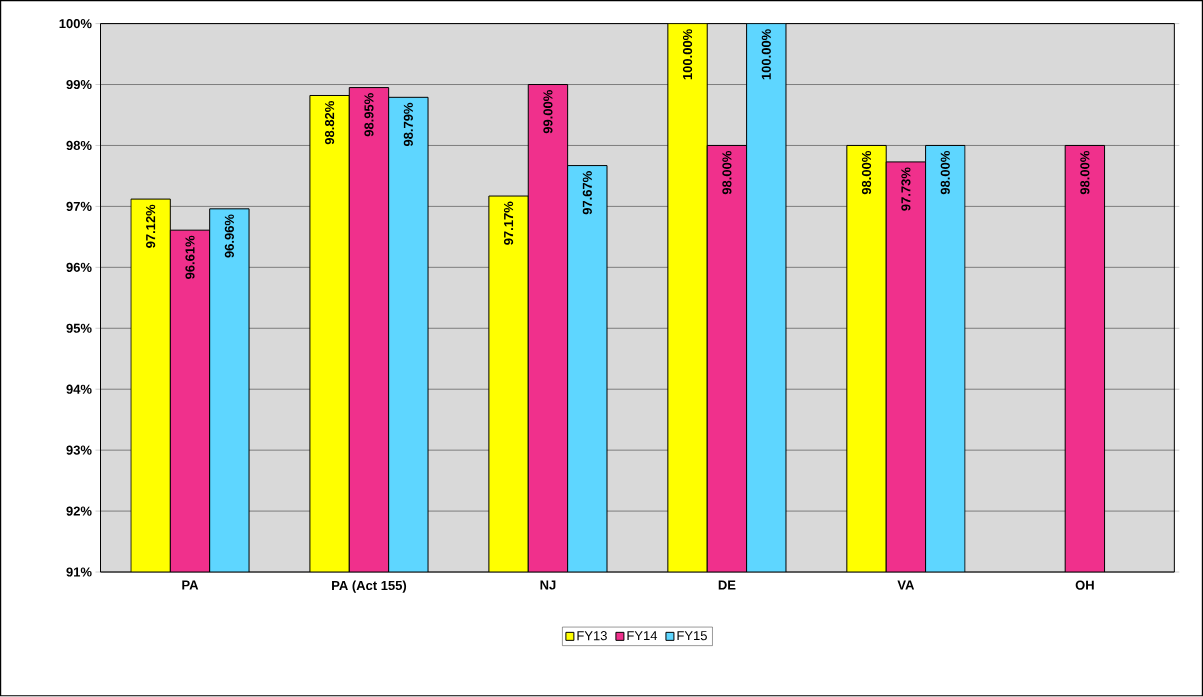 The height and width of the screenshot is (697, 1203). I want to click on y-tick-label: 99%, so click(79, 85).